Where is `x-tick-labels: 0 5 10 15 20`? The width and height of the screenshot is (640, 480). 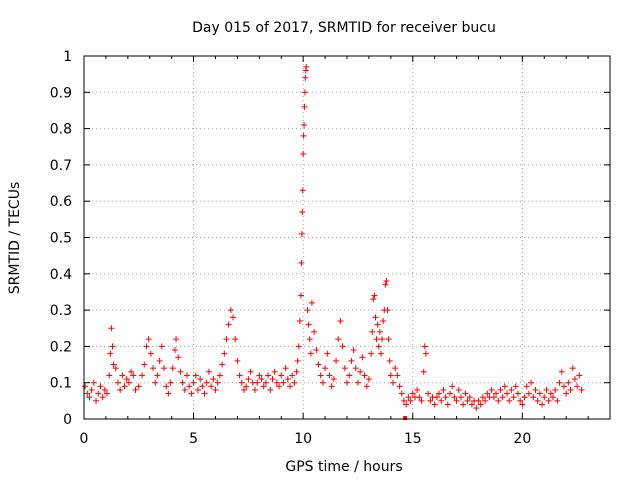
x-tick-labels: 0 5 10 15 20 is located at coordinates (306, 439).